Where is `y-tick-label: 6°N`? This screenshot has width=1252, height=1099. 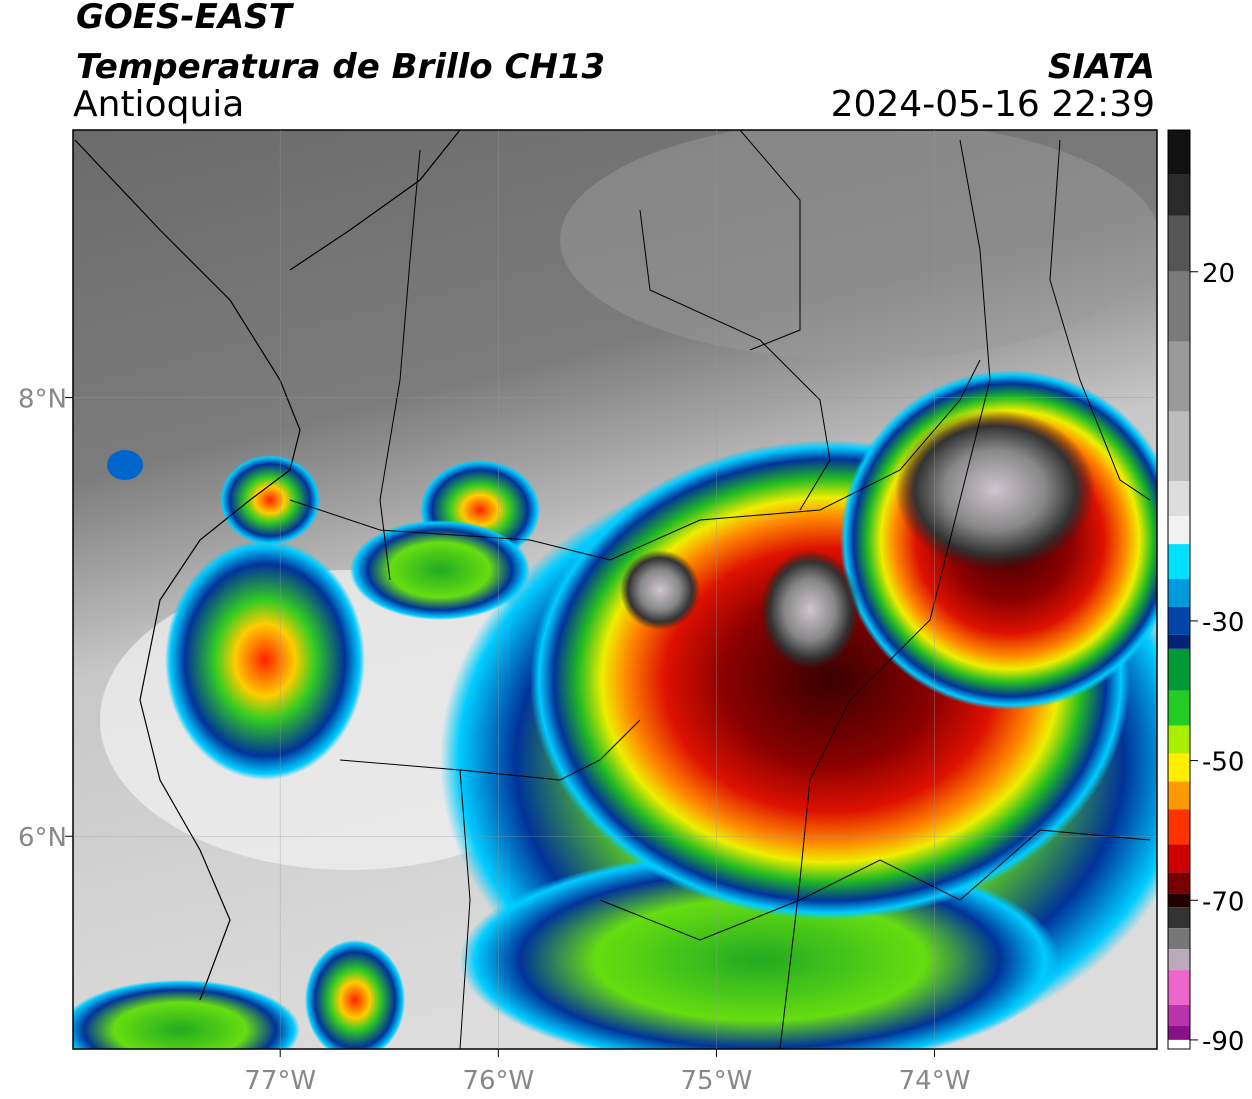 y-tick-label: 6°N is located at coordinates (42, 838).